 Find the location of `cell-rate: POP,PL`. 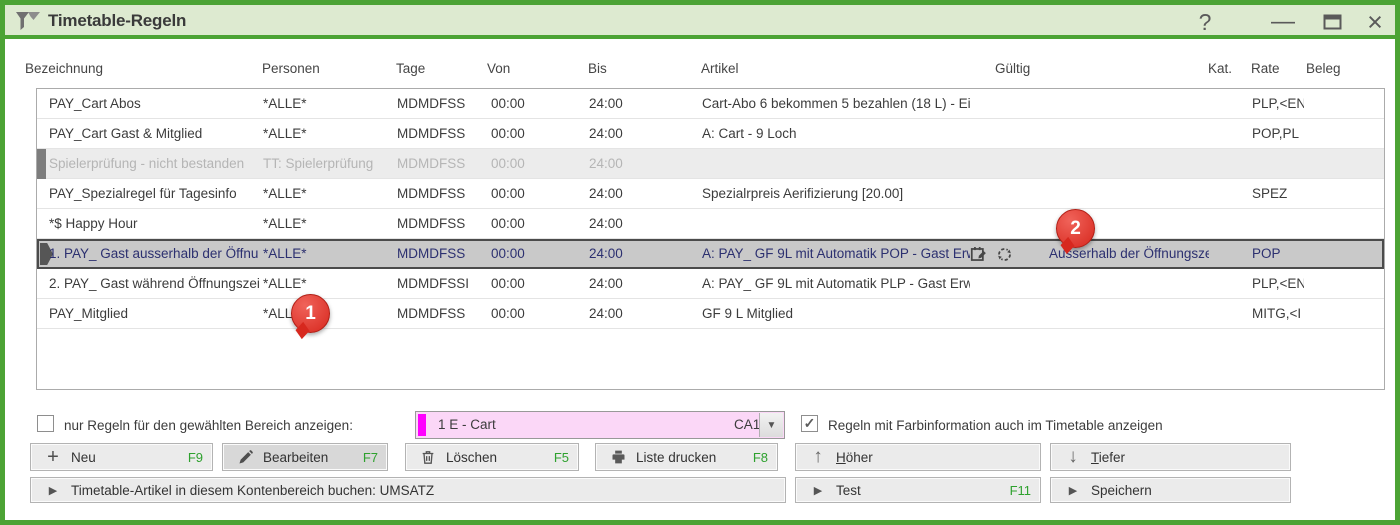

cell-rate: POP,PL is located at coordinates (1276, 133).